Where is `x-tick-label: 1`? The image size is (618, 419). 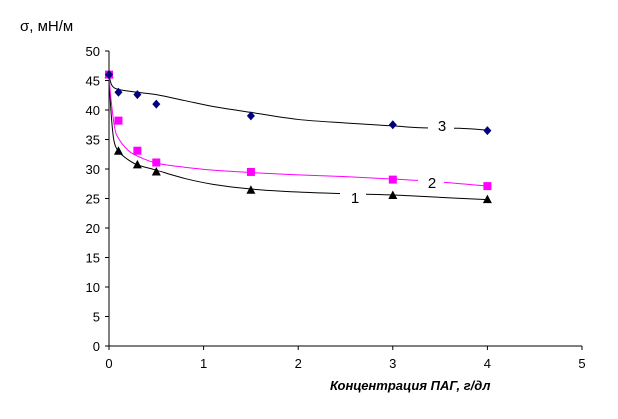
x-tick-label: 1 is located at coordinates (203, 363).